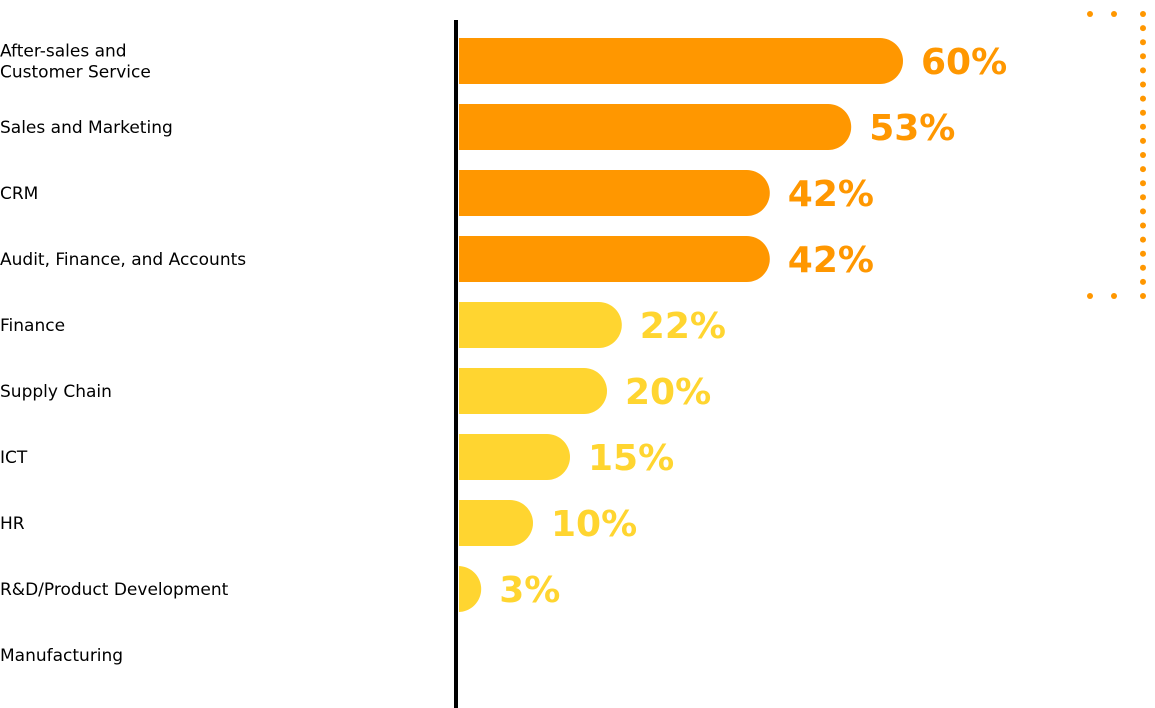 This screenshot has height=708, width=1155. I want to click on category-label-line: Sales and Marketing, so click(86, 128).